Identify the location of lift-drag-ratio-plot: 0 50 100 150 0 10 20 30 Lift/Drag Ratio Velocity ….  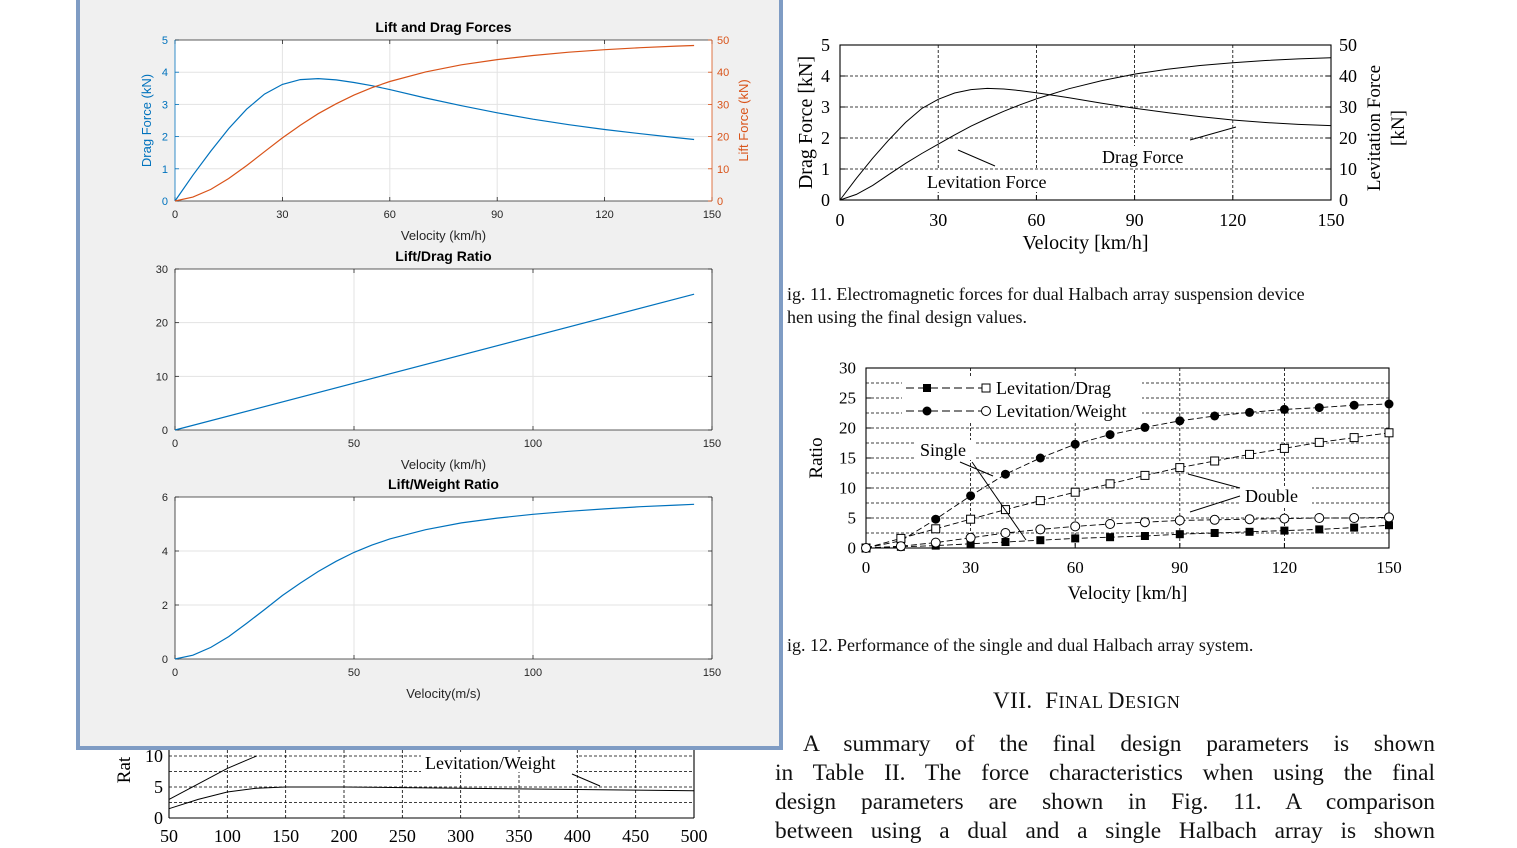
(438, 360).